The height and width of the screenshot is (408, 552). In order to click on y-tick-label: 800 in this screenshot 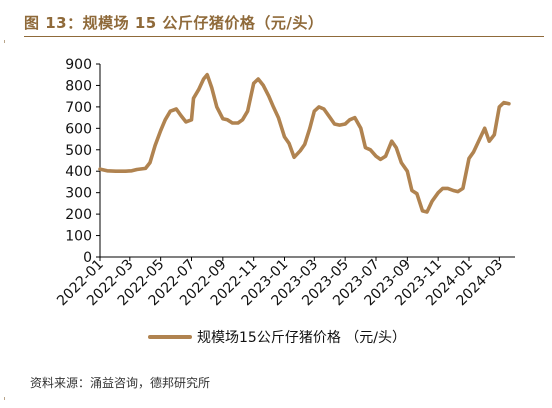, I will do `click(78, 86)`.